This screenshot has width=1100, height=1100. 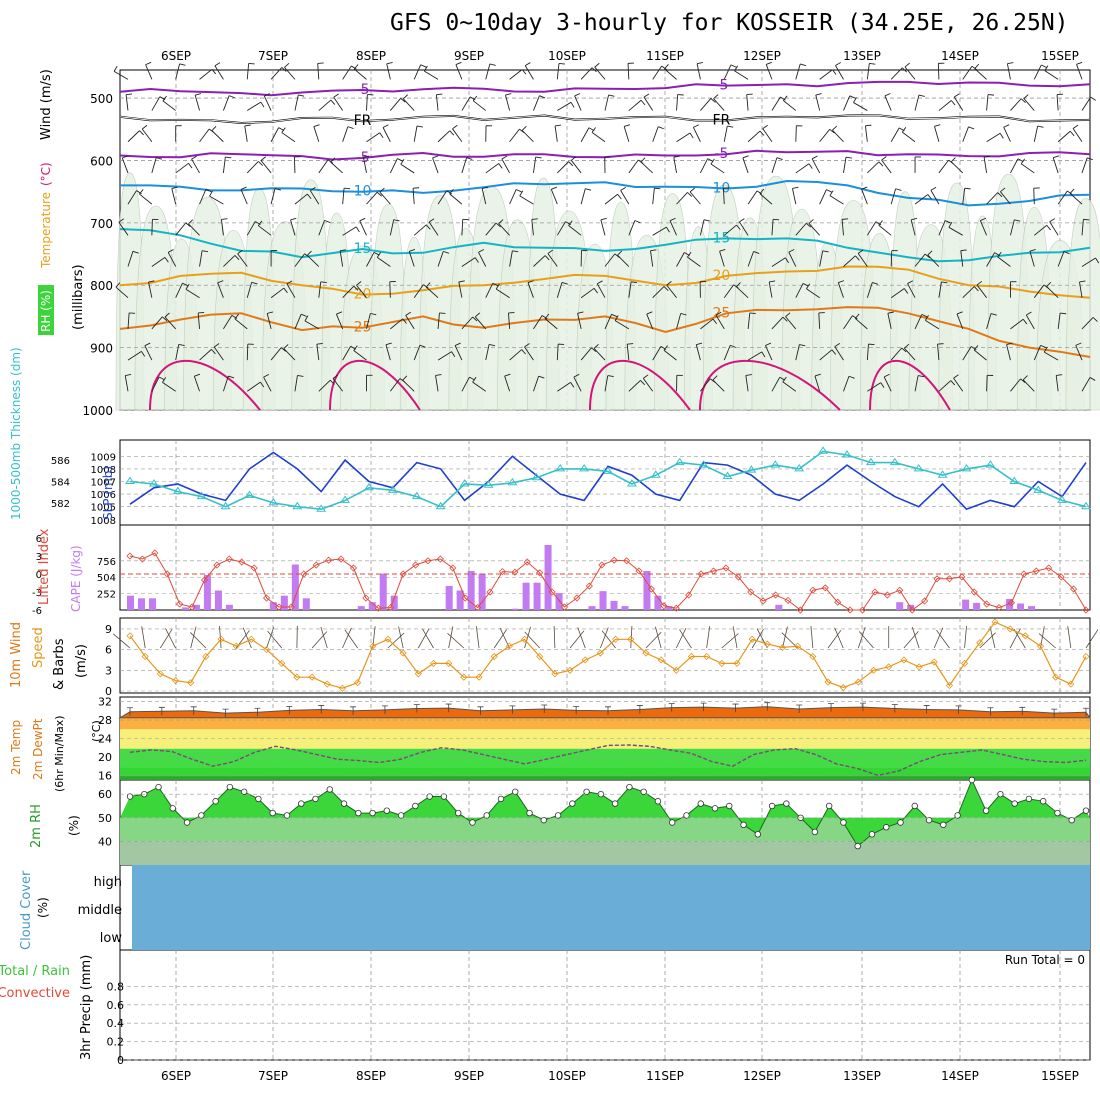 What do you see at coordinates (605, 723) in the screenshot?
I see `temp-band` at bounding box center [605, 723].